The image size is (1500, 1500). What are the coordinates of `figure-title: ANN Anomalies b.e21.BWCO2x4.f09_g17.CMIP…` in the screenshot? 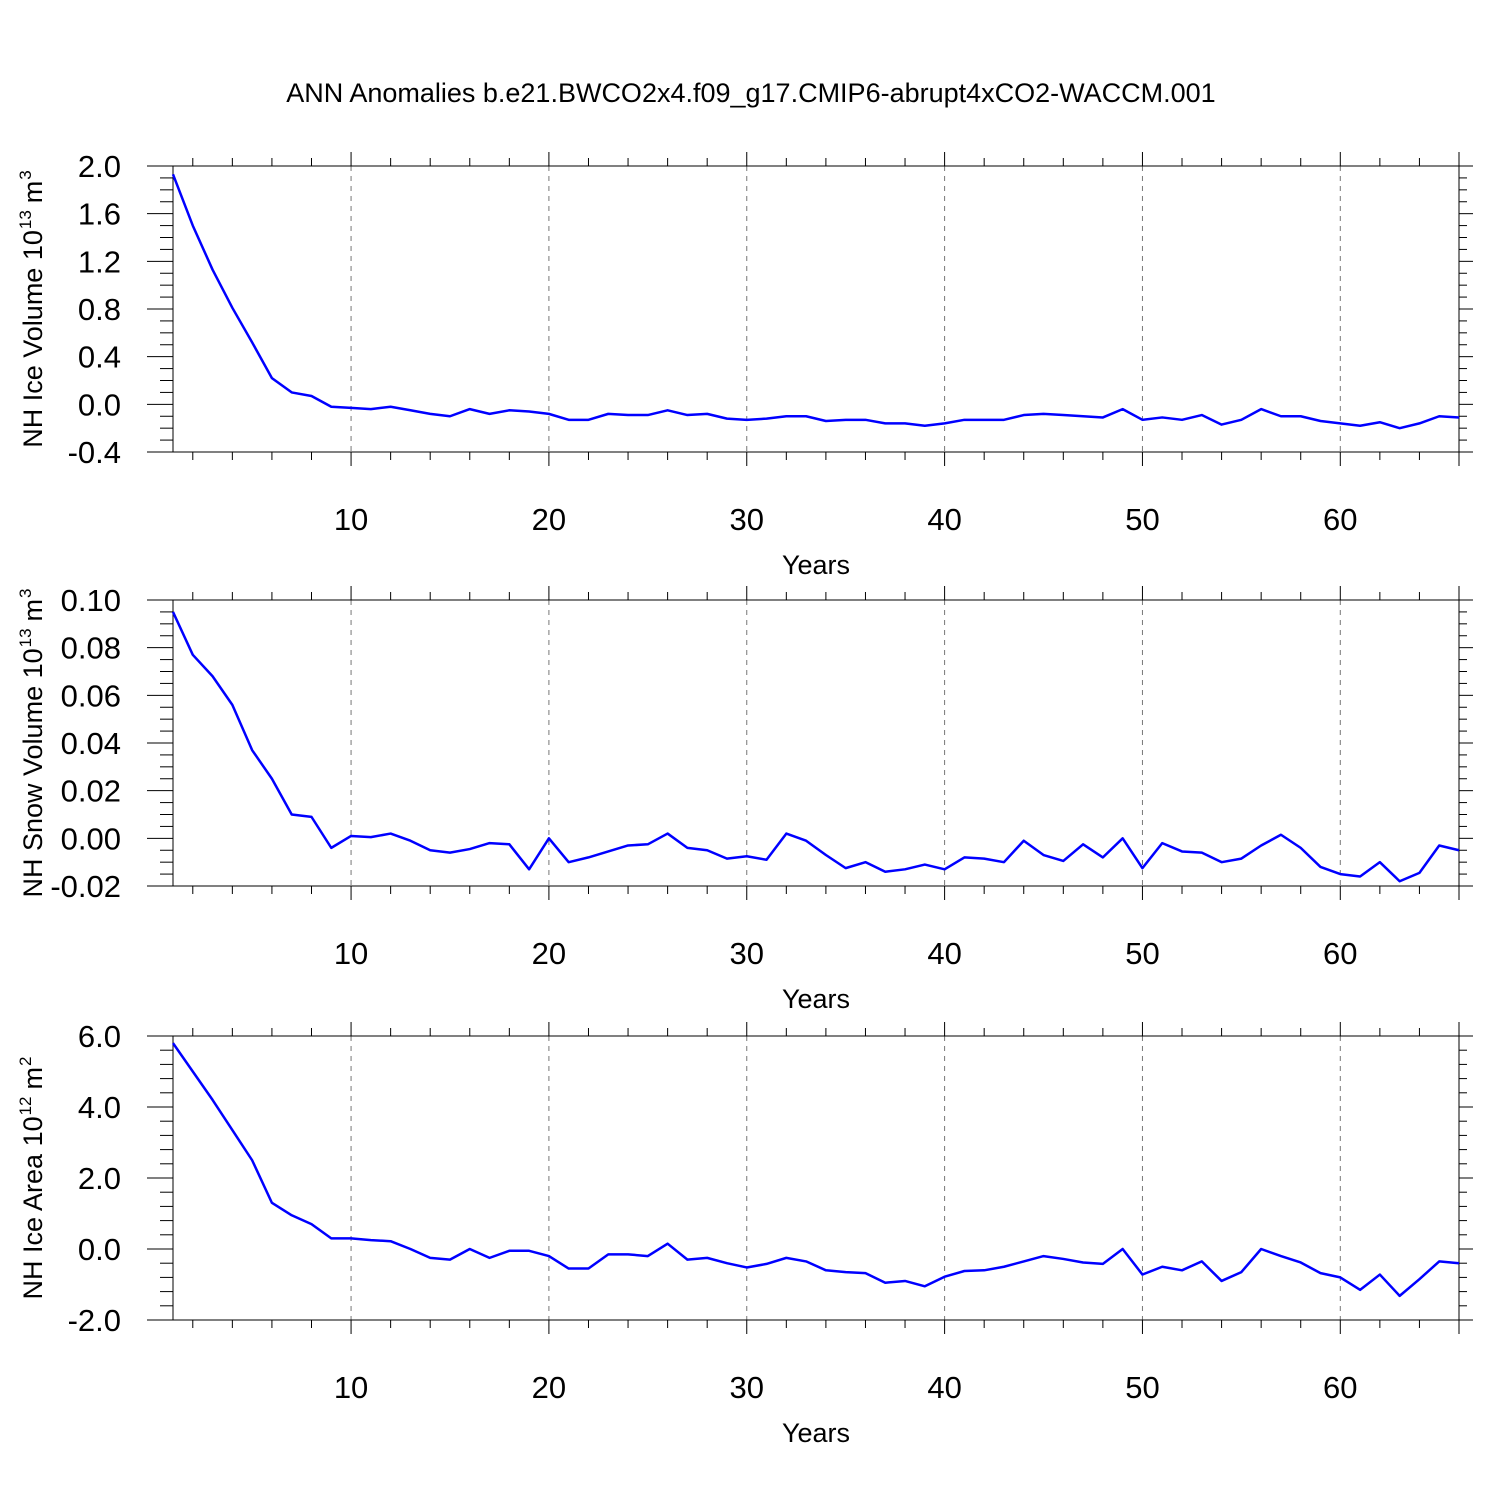 It's located at (750, 93).